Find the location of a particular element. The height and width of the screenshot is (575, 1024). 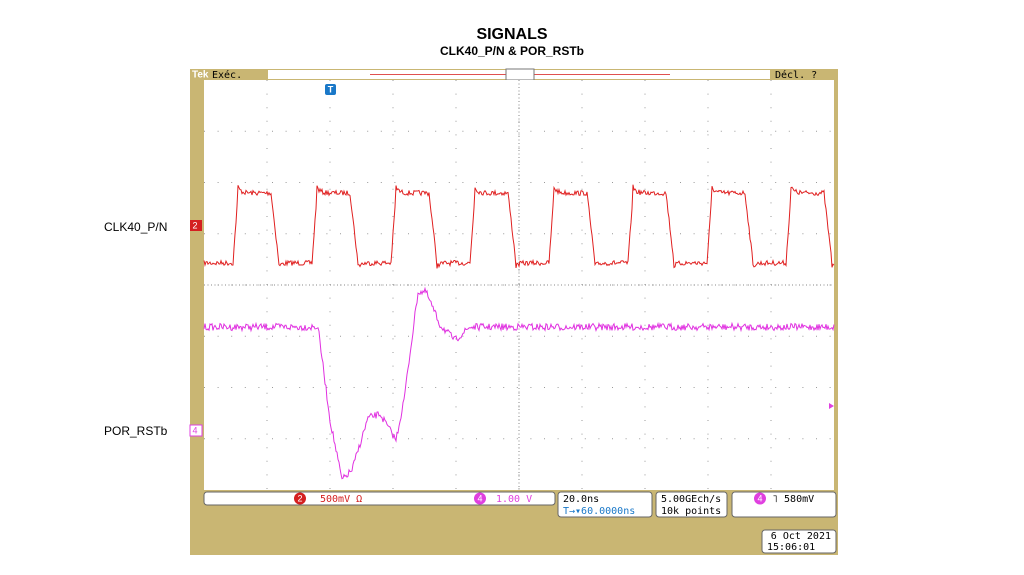

sample-rate: 5.00GEch/s is located at coordinates (691, 499).